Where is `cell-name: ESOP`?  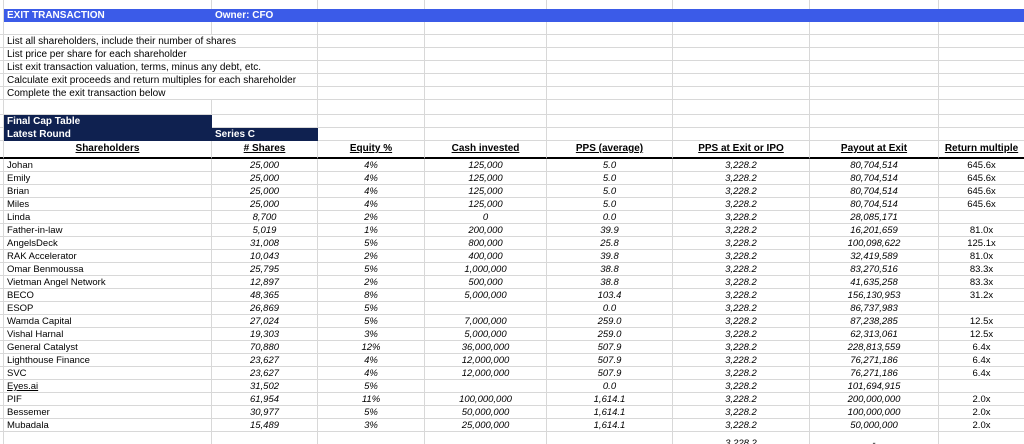 cell-name: ESOP is located at coordinates (108, 308).